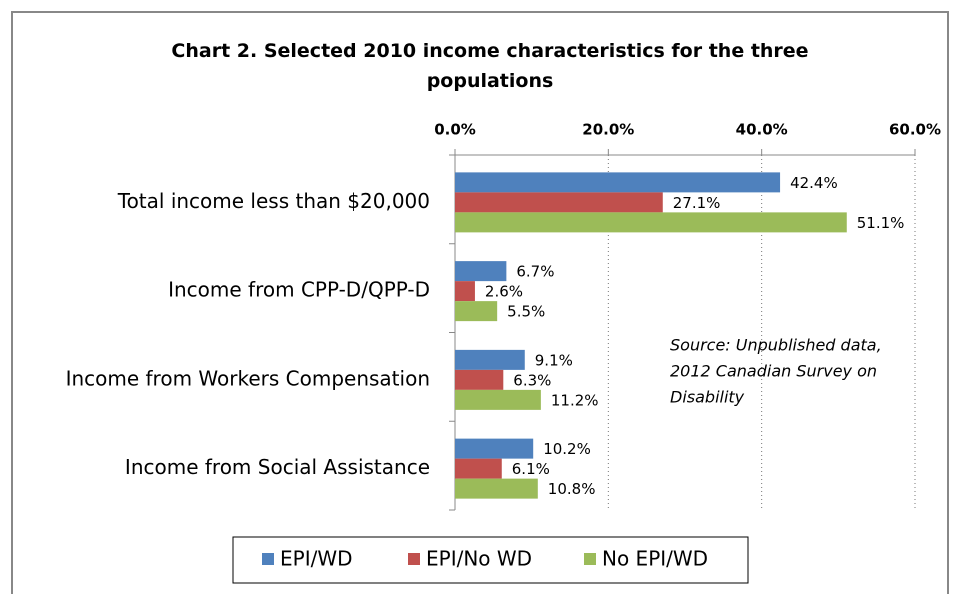  What do you see at coordinates (776, 345) in the screenshot?
I see `annotation: Source: Unpublished data,` at bounding box center [776, 345].